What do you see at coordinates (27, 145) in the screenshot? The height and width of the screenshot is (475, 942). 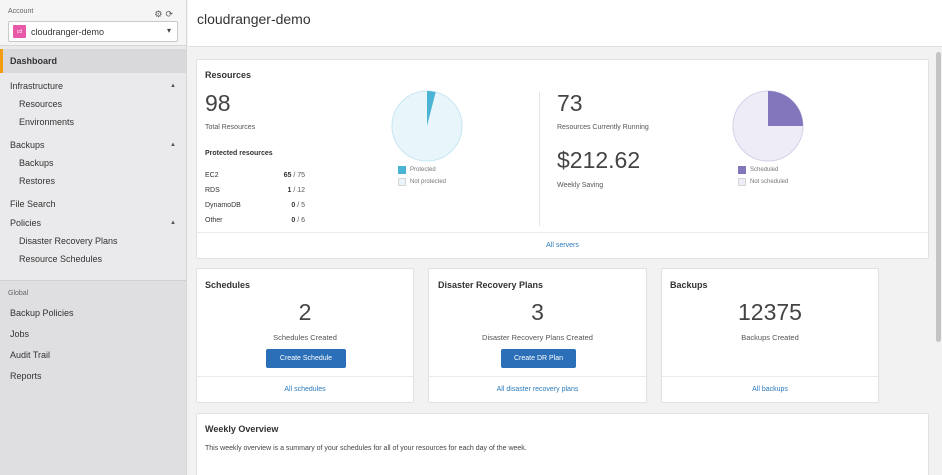 I see `sidebar-group-label: Backups` at bounding box center [27, 145].